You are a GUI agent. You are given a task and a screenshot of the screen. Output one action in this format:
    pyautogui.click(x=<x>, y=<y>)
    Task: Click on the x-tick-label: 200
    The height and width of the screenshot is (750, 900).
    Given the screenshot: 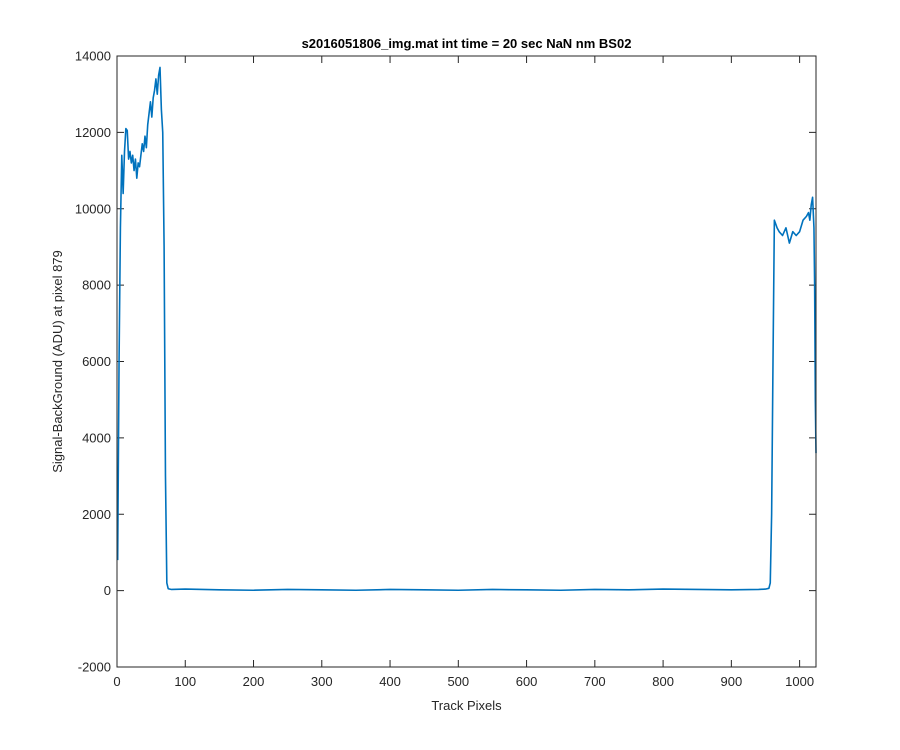 What is the action you would take?
    pyautogui.click(x=254, y=681)
    